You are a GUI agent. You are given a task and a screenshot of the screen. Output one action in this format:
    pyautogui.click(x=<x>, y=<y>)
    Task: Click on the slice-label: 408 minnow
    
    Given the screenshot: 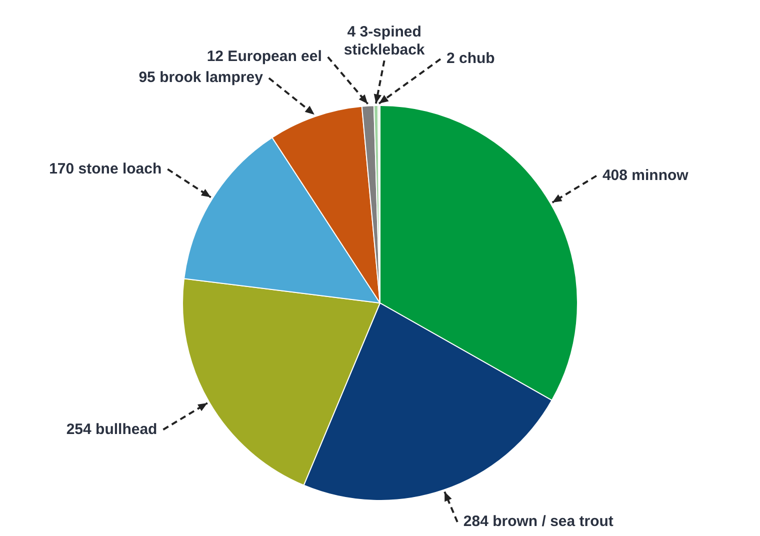 What is the action you would take?
    pyautogui.click(x=645, y=175)
    